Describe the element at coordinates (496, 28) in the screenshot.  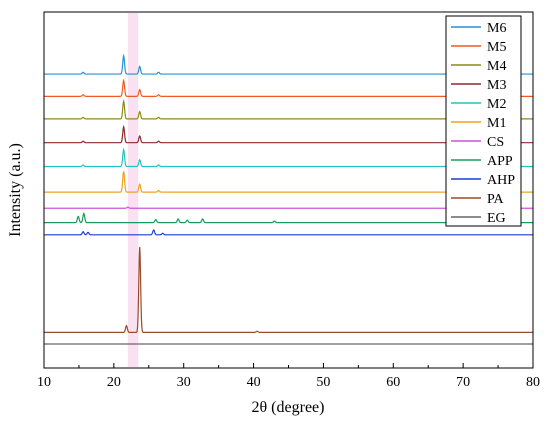
I see `legend-label-m6: M6` at that location.